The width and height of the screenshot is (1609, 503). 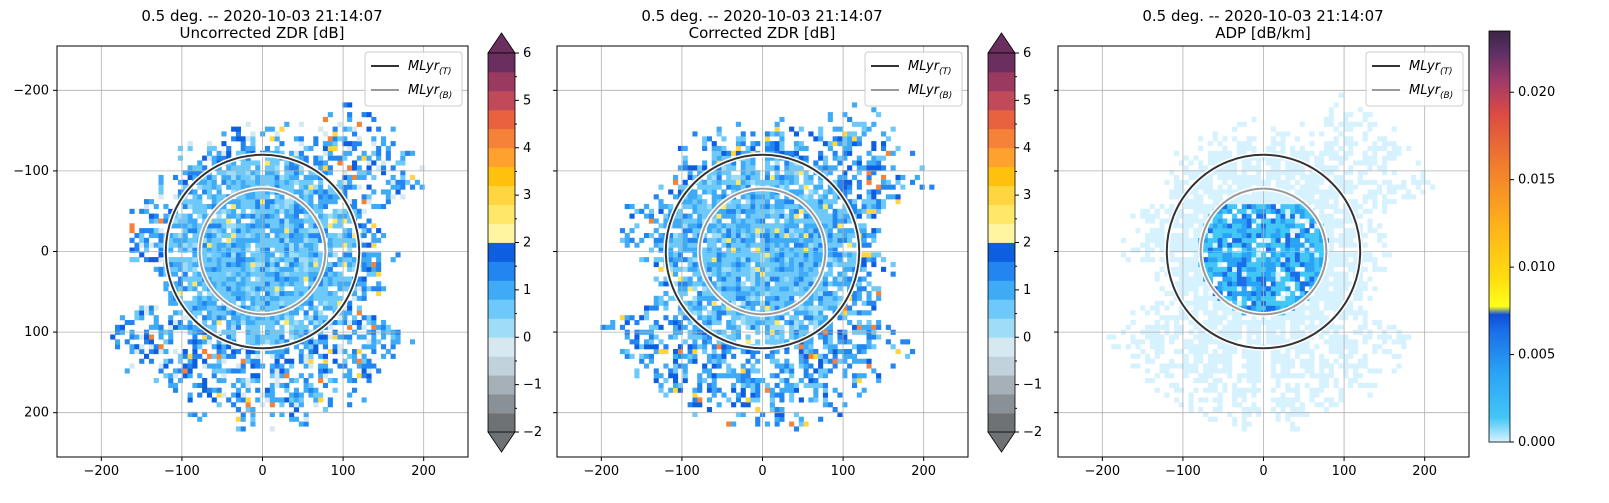 What do you see at coordinates (1032, 385) in the screenshot?
I see `colorbar-tick-label: −1` at bounding box center [1032, 385].